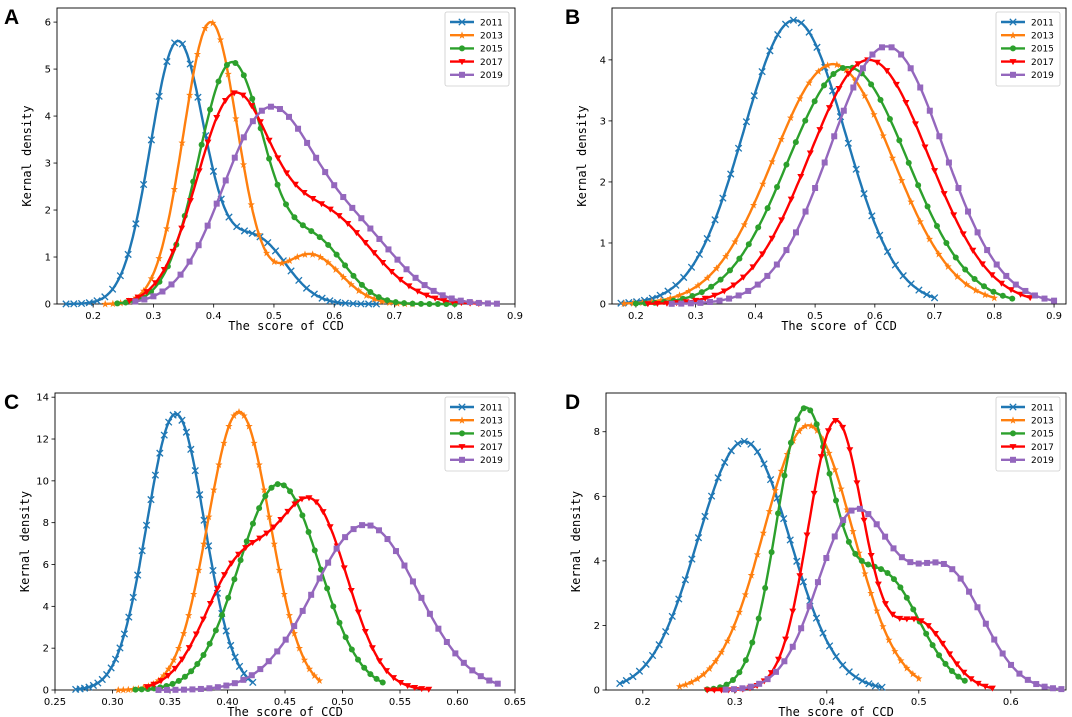 The height and width of the screenshot is (717, 1072). I want to click on x-tick-label: 0.7, so click(395, 316).